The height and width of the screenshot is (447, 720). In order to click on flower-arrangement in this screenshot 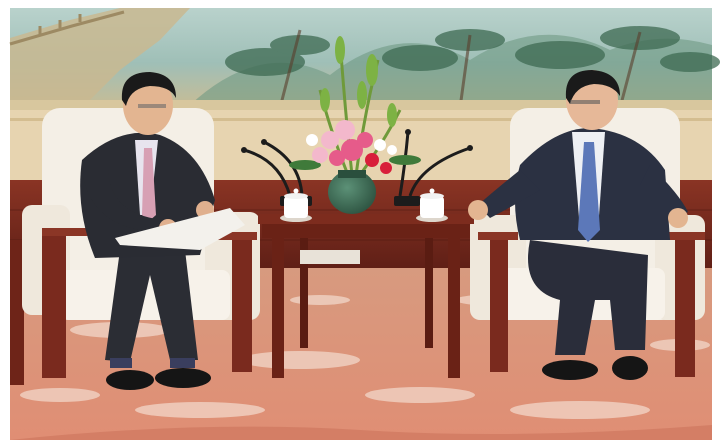, I will do `click(355, 125)`.